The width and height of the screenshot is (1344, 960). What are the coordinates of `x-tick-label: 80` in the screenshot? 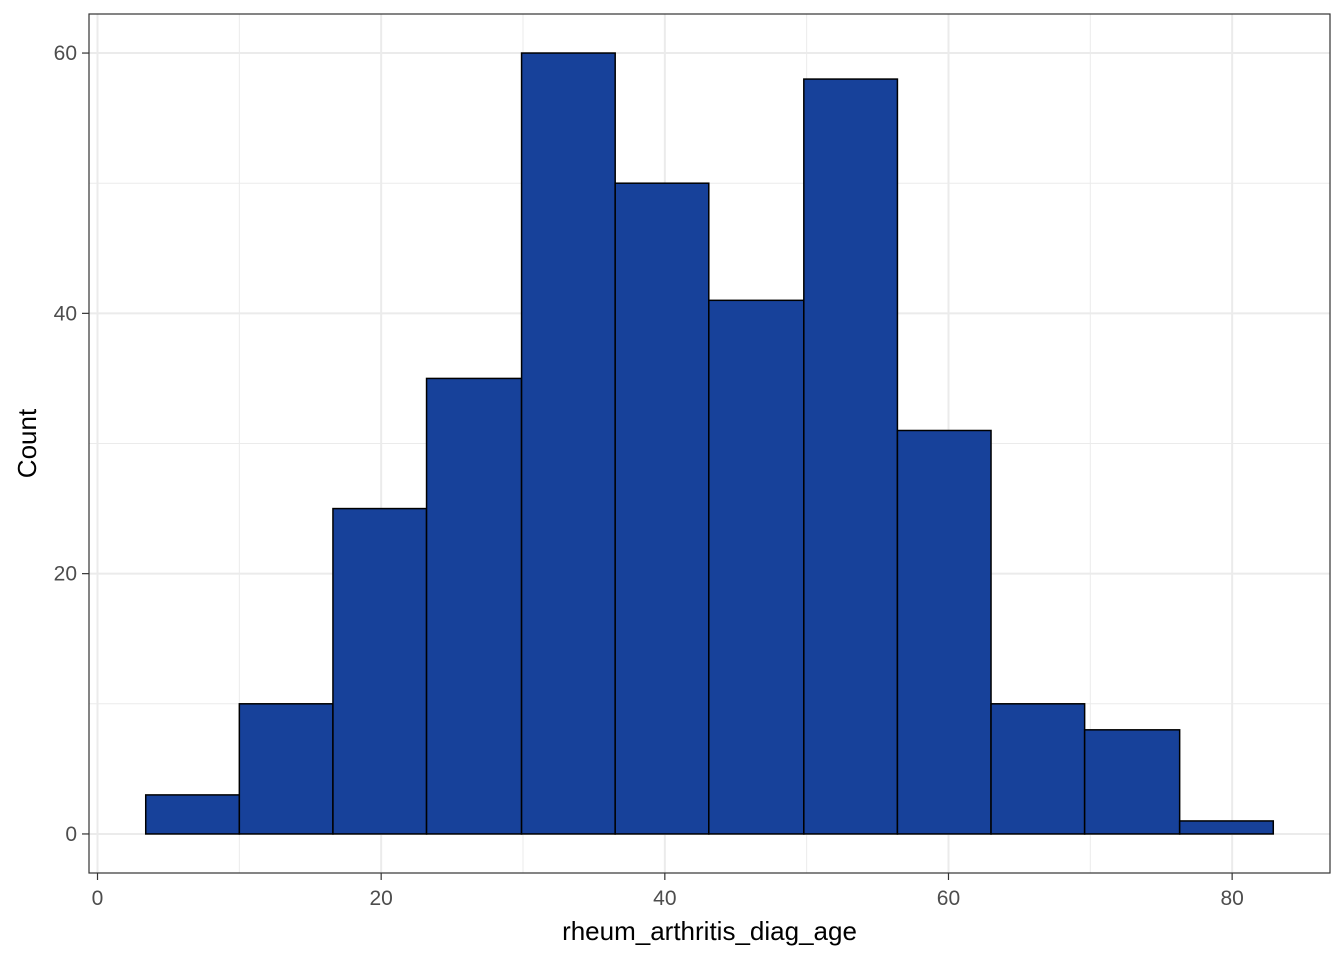 It's located at (1231, 898).